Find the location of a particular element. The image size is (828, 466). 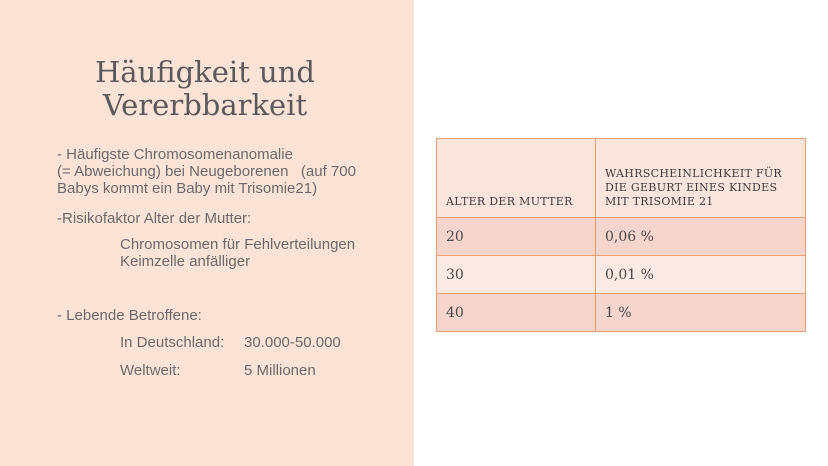

header-mother-age: ALTER DER MUTTER is located at coordinates (516, 178).